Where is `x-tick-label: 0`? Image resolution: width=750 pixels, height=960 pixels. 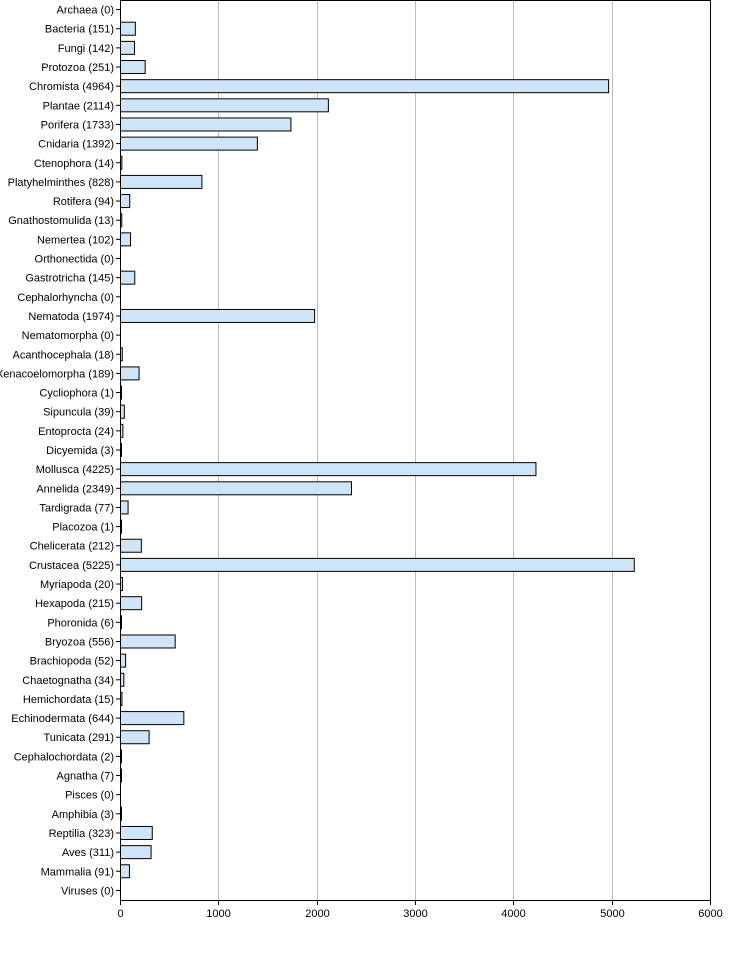
x-tick-label: 0 is located at coordinates (120, 914).